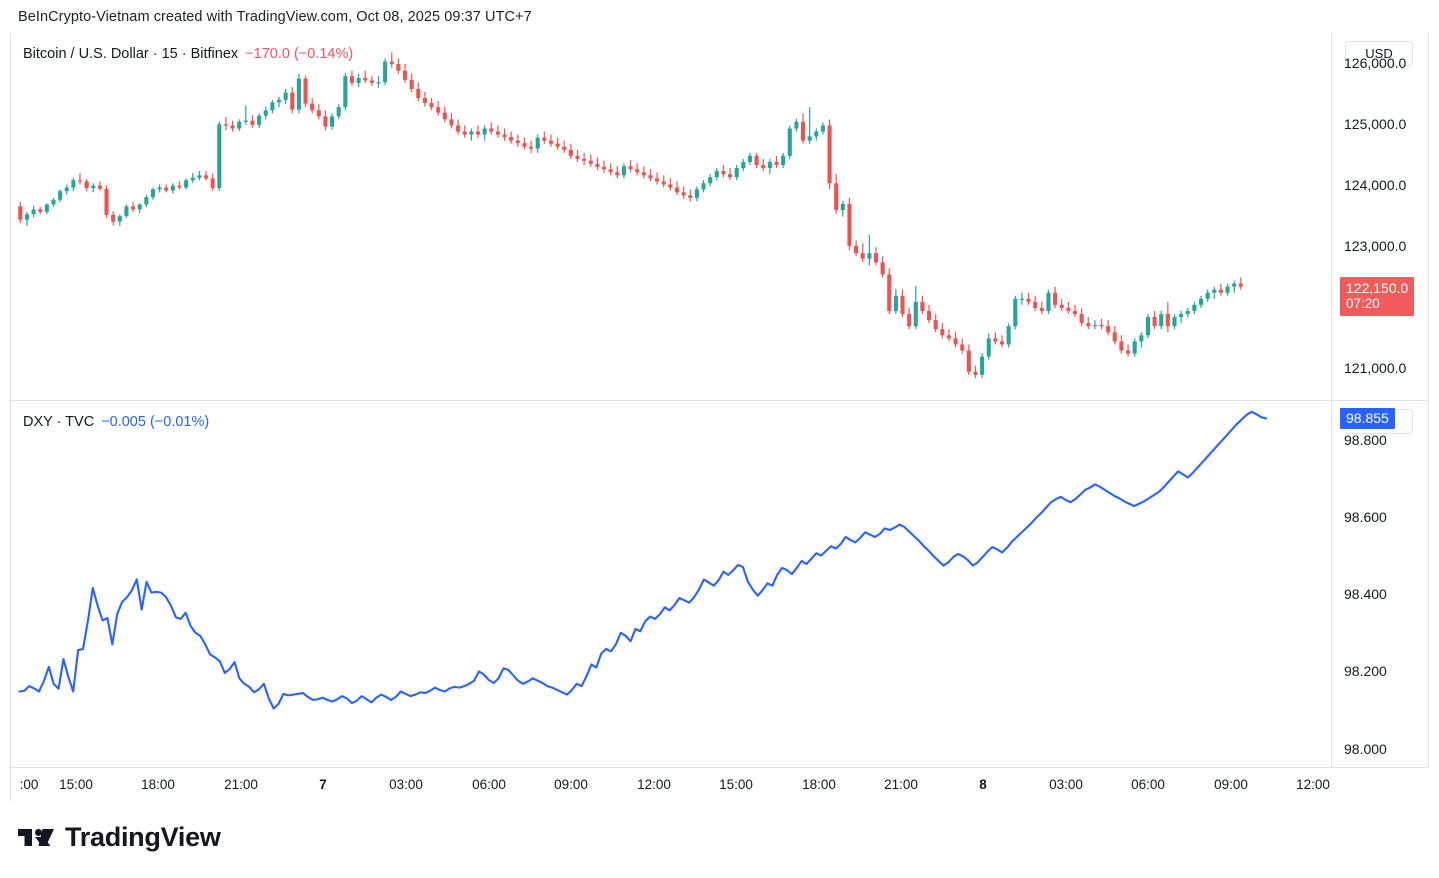  What do you see at coordinates (76, 784) in the screenshot?
I see `time-tick: 15:00` at bounding box center [76, 784].